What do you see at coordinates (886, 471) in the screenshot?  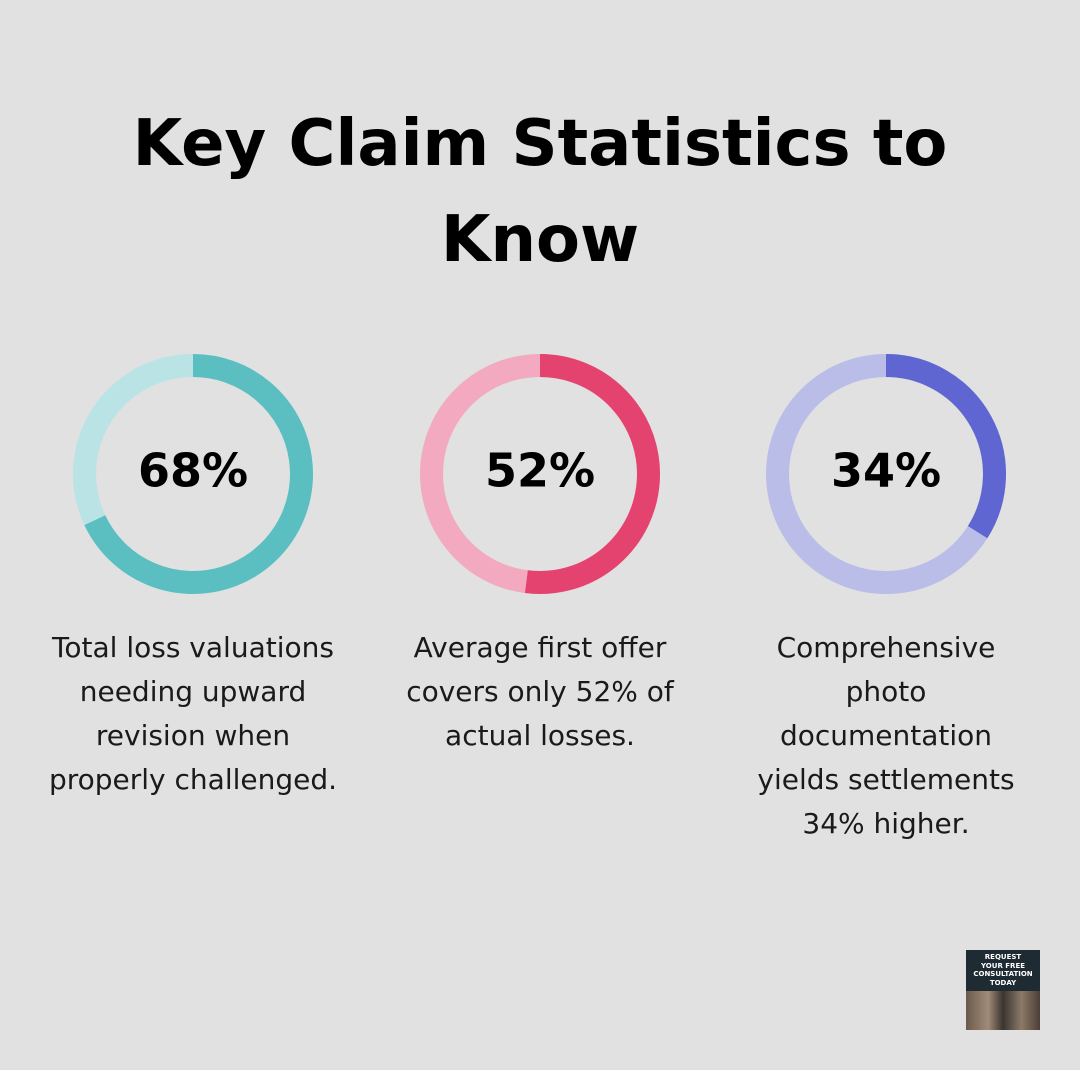 I see `value-label: 34%` at bounding box center [886, 471].